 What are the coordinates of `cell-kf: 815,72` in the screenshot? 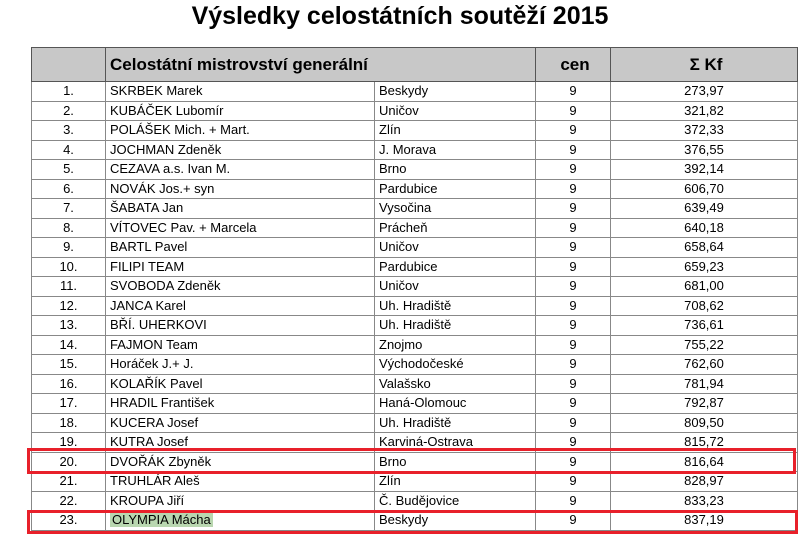 It's located at (704, 442).